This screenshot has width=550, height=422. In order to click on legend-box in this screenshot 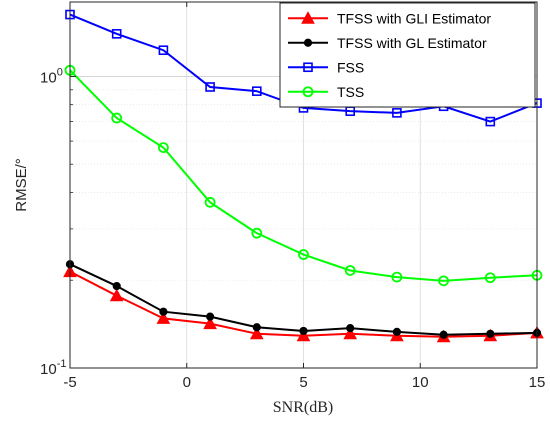, I will do `click(407, 55)`.